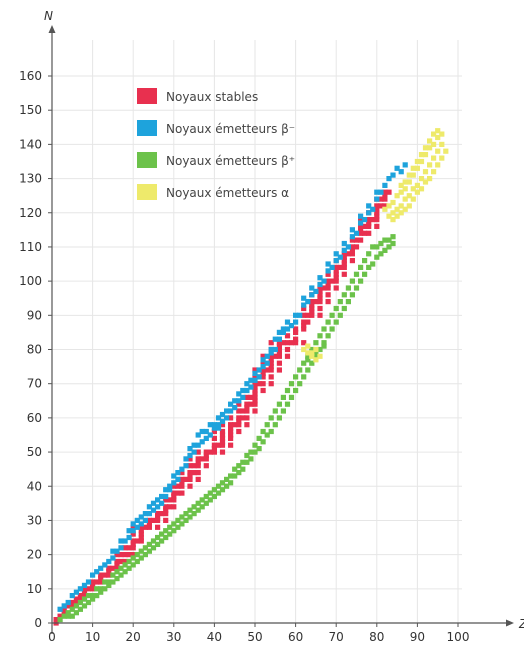 This screenshot has width=524, height=652. I want to click on x-tick-label: 50, so click(254, 637).